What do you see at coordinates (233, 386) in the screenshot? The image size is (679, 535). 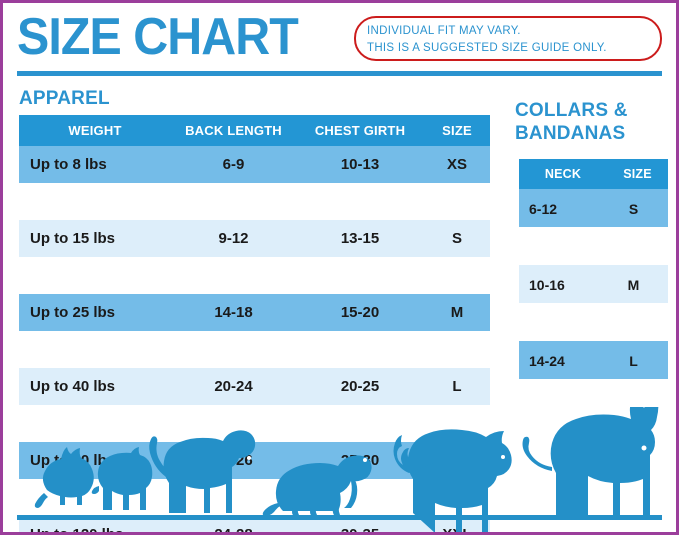 I see `cell-back-length: 20-24` at bounding box center [233, 386].